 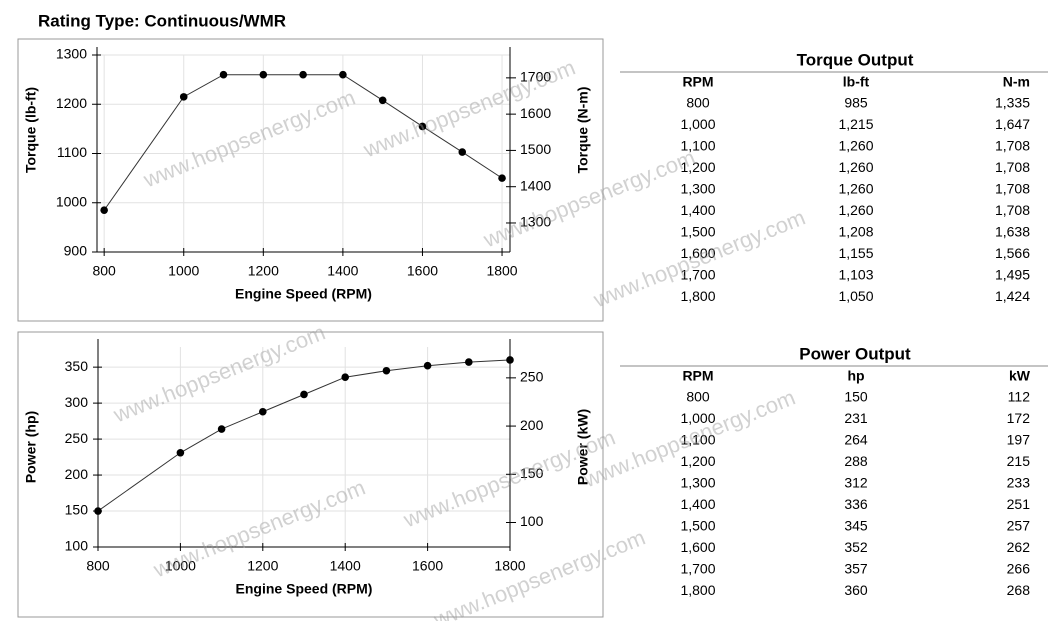 I want to click on y-tick-label: 150, so click(x=77, y=510).